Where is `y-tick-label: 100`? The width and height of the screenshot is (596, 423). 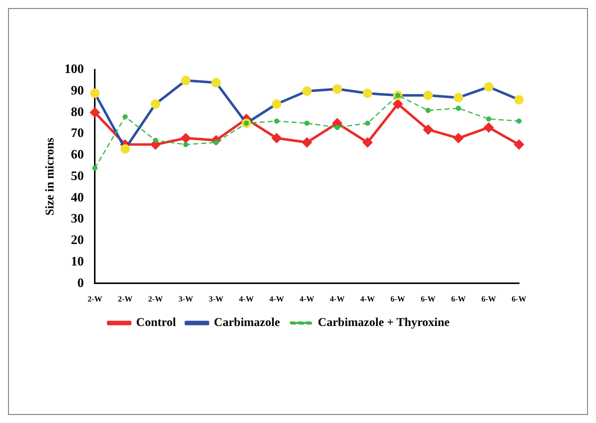 y-tick-label: 100 is located at coordinates (74, 68).